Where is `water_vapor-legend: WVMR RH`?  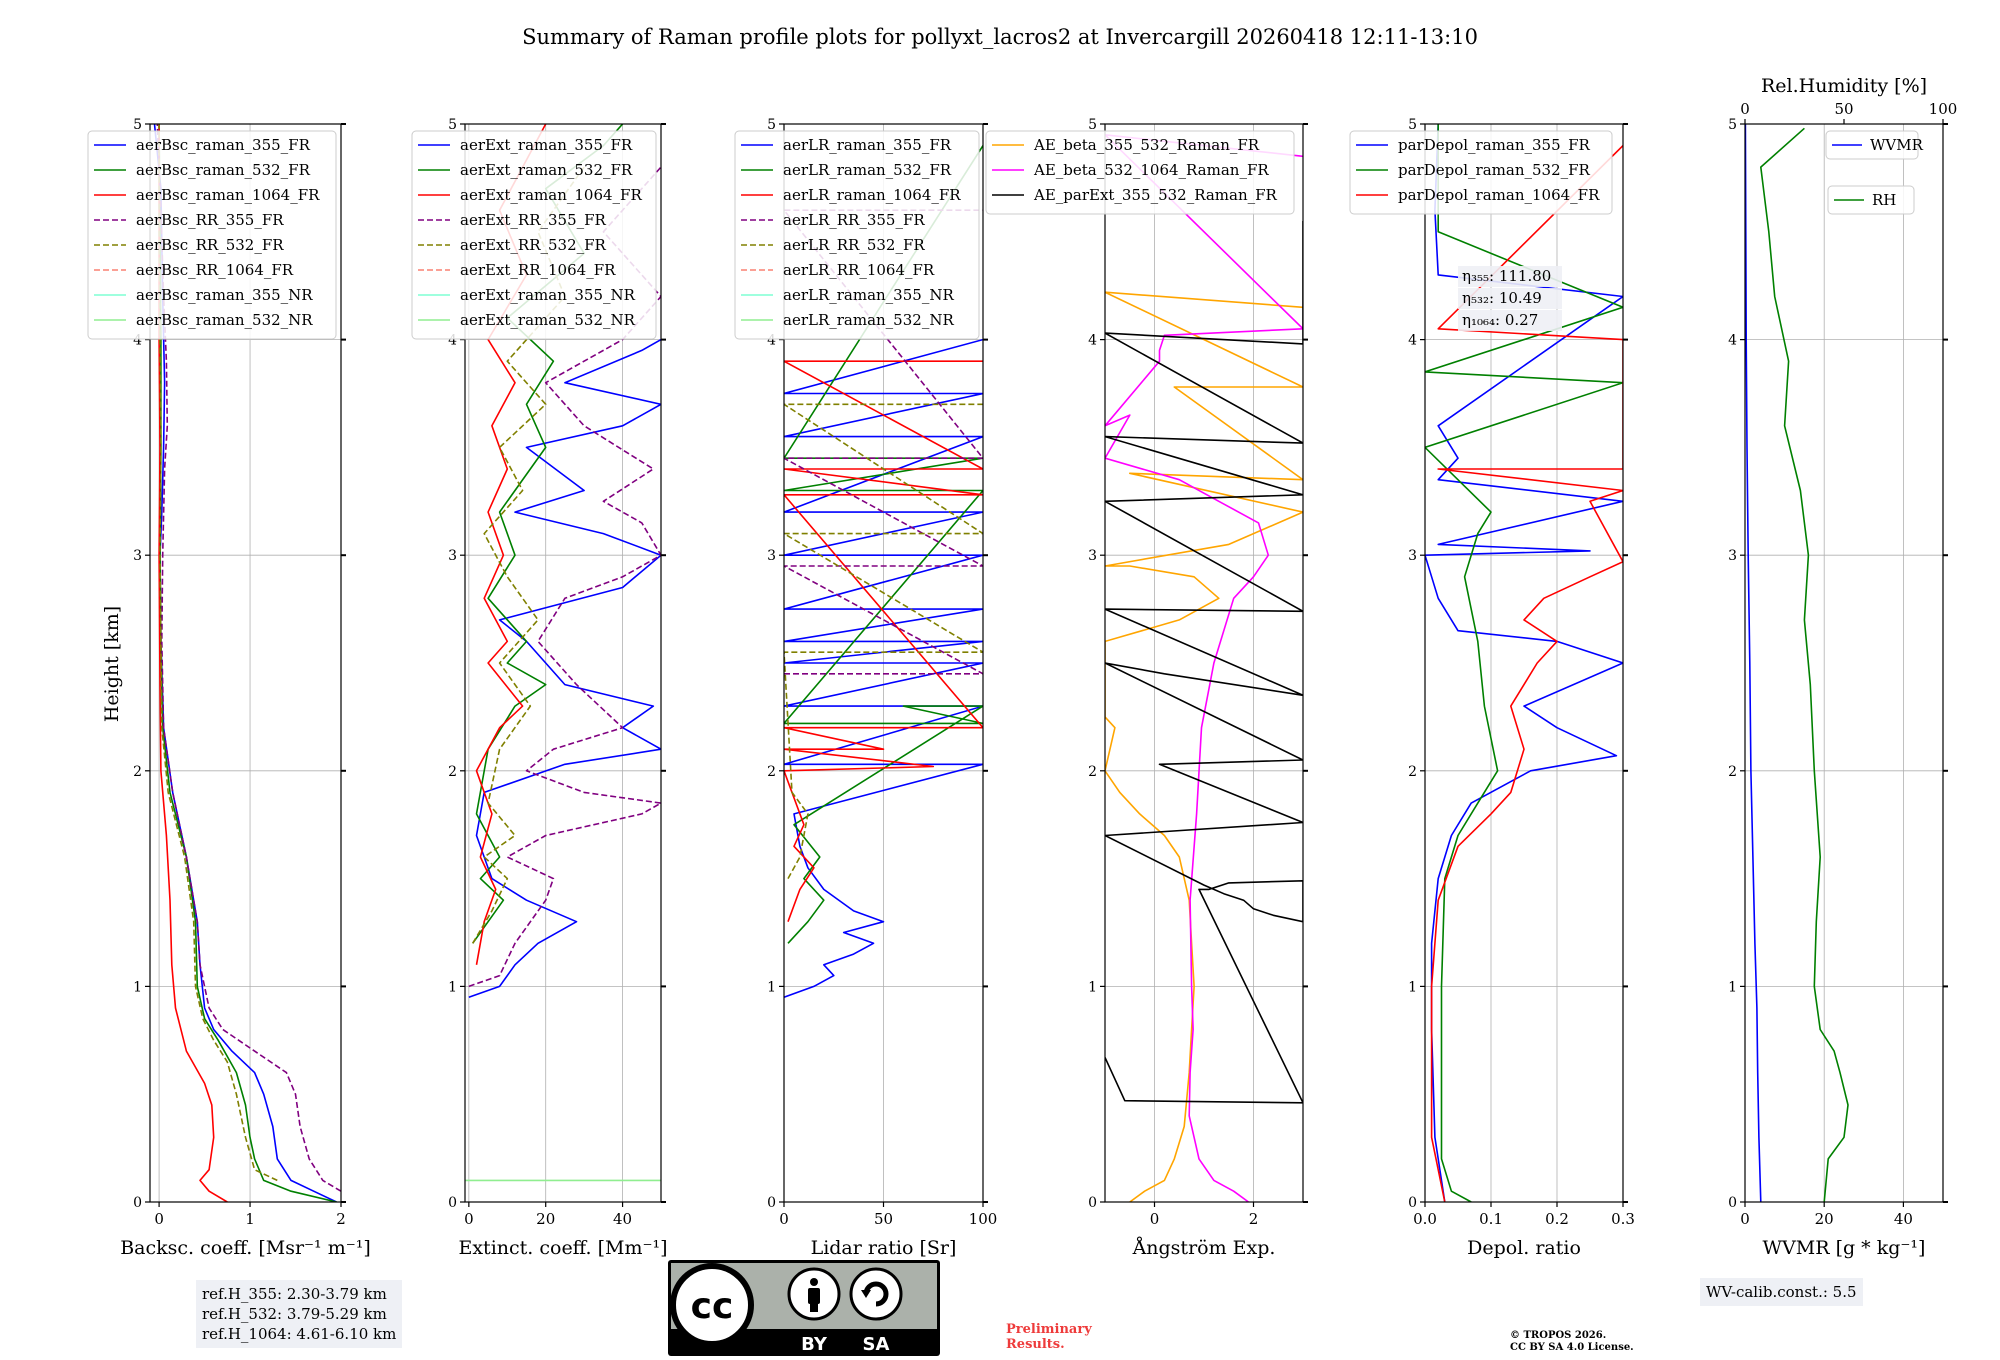
water_vapor-legend: WVMR RH is located at coordinates (1874, 172).